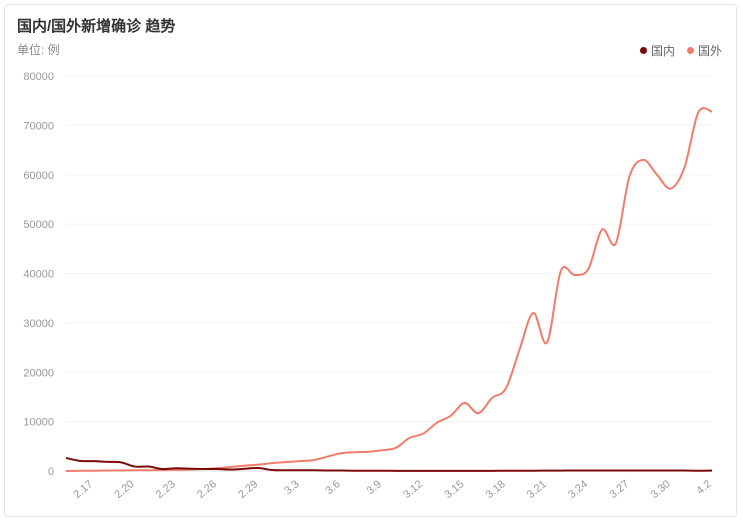 This screenshot has height=523, width=743. Describe the element at coordinates (96, 26) in the screenshot. I see `chart-title: 国内/国外新增确诊 趋势` at that location.